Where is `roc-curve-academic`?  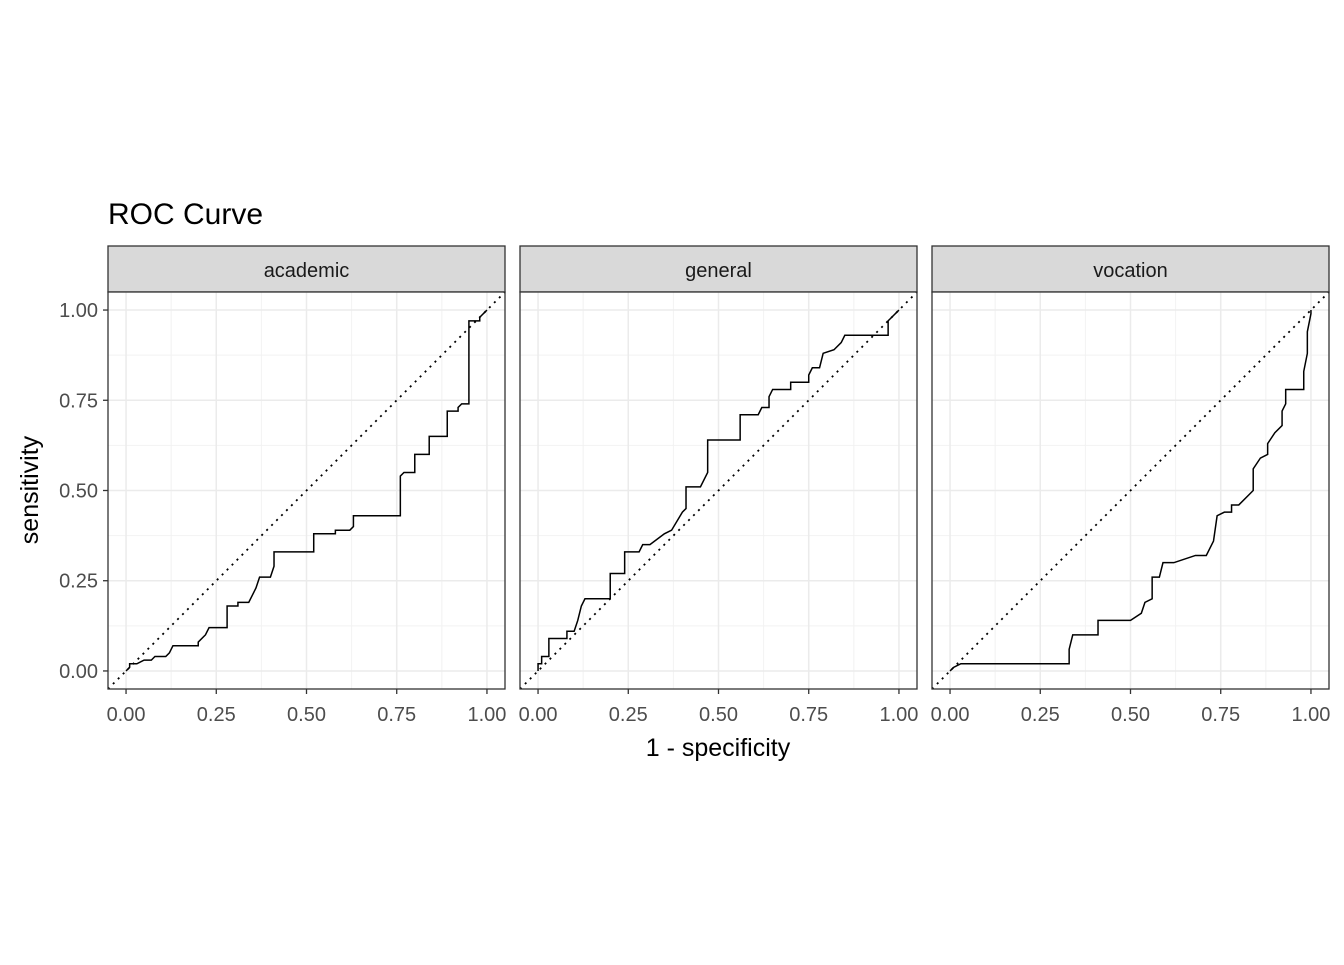
roc-curve-academic is located at coordinates (306, 490).